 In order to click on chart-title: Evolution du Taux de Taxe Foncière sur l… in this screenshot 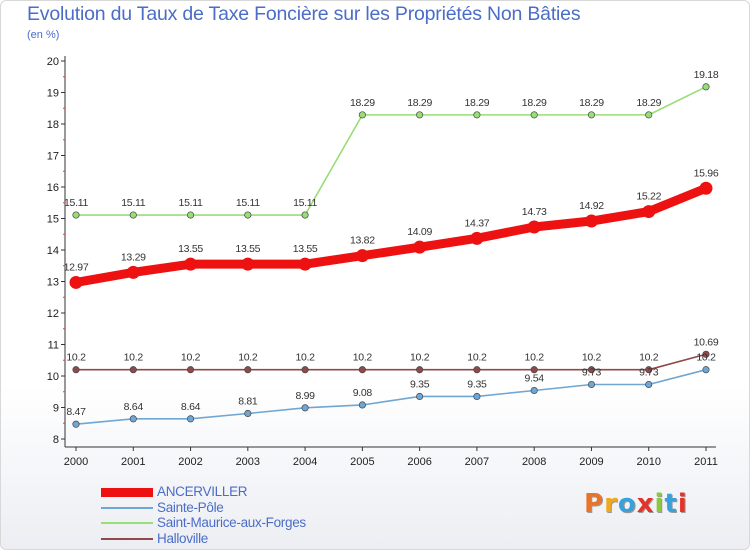, I will do `click(304, 14)`.